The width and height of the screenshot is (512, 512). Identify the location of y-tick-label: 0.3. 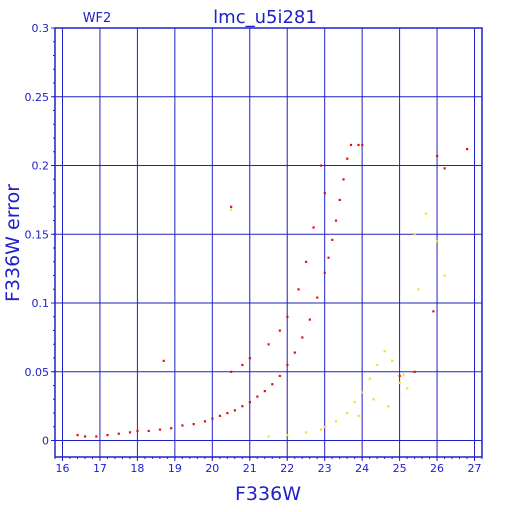
(41, 28).